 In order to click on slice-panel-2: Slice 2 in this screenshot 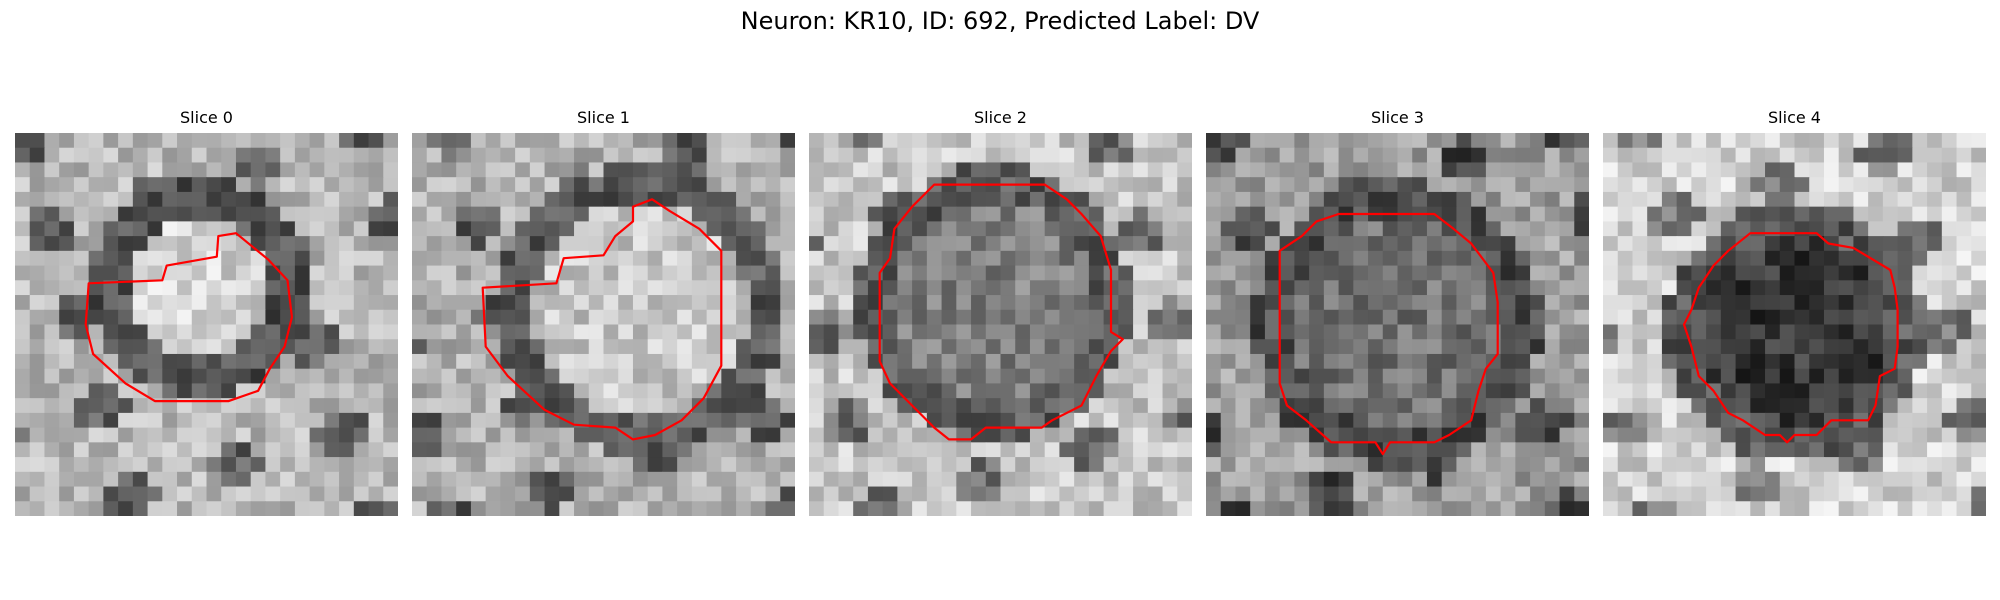, I will do `click(1000, 312)`.